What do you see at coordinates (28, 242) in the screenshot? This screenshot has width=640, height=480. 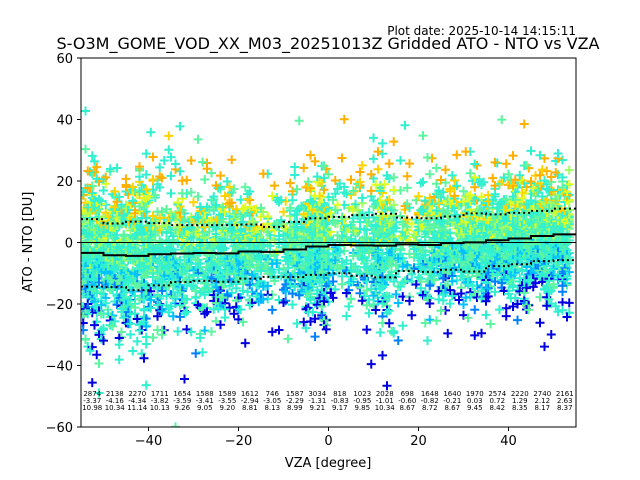 I see `y-axis-label: ATO - NTO [DU]` at bounding box center [28, 242].